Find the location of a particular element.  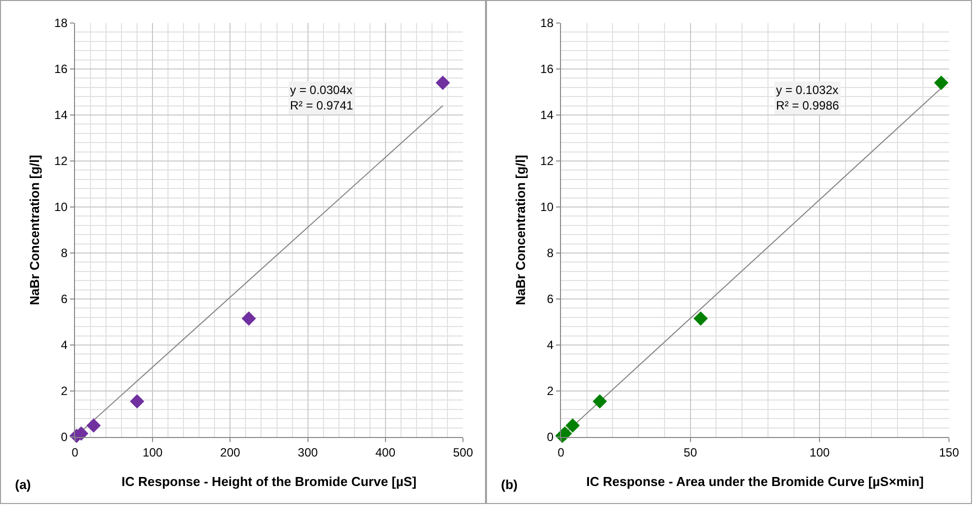

x-axis-title: IC Response - Height of the Bromide Curve [µS] is located at coordinates (269, 481).